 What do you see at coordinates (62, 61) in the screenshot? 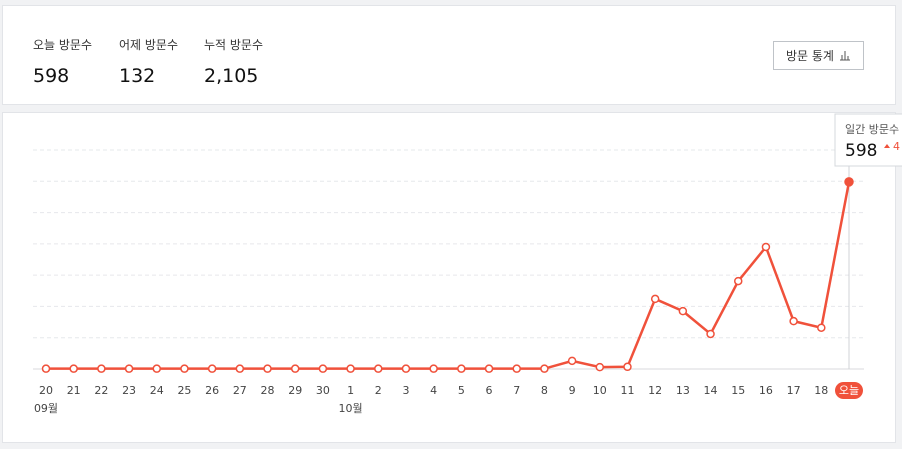
I see `stat: 오늘 방문수 598` at bounding box center [62, 61].